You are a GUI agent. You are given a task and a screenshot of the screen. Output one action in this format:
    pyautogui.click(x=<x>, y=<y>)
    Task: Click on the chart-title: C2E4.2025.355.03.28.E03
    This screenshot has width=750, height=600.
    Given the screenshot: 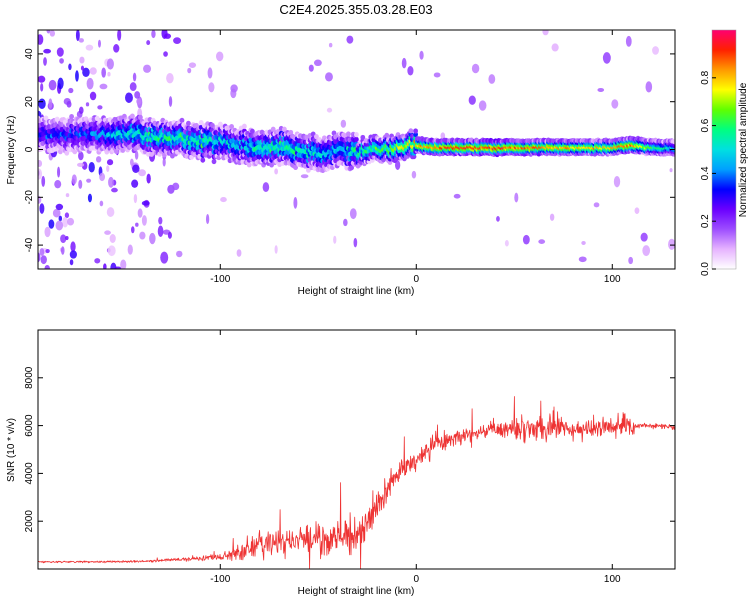 What is the action you would take?
    pyautogui.click(x=355, y=9)
    